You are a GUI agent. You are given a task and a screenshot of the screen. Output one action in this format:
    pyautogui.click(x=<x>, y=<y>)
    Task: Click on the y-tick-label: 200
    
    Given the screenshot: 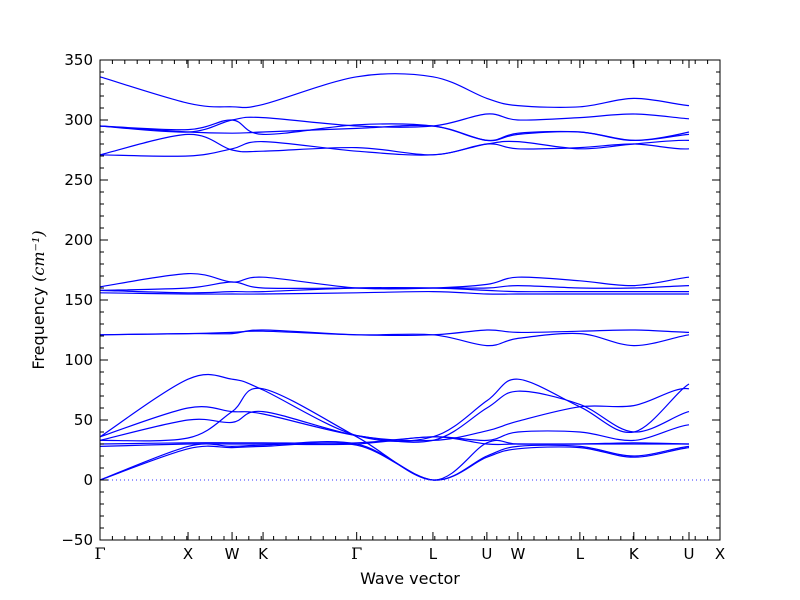 What is the action you would take?
    pyautogui.click(x=78, y=240)
    